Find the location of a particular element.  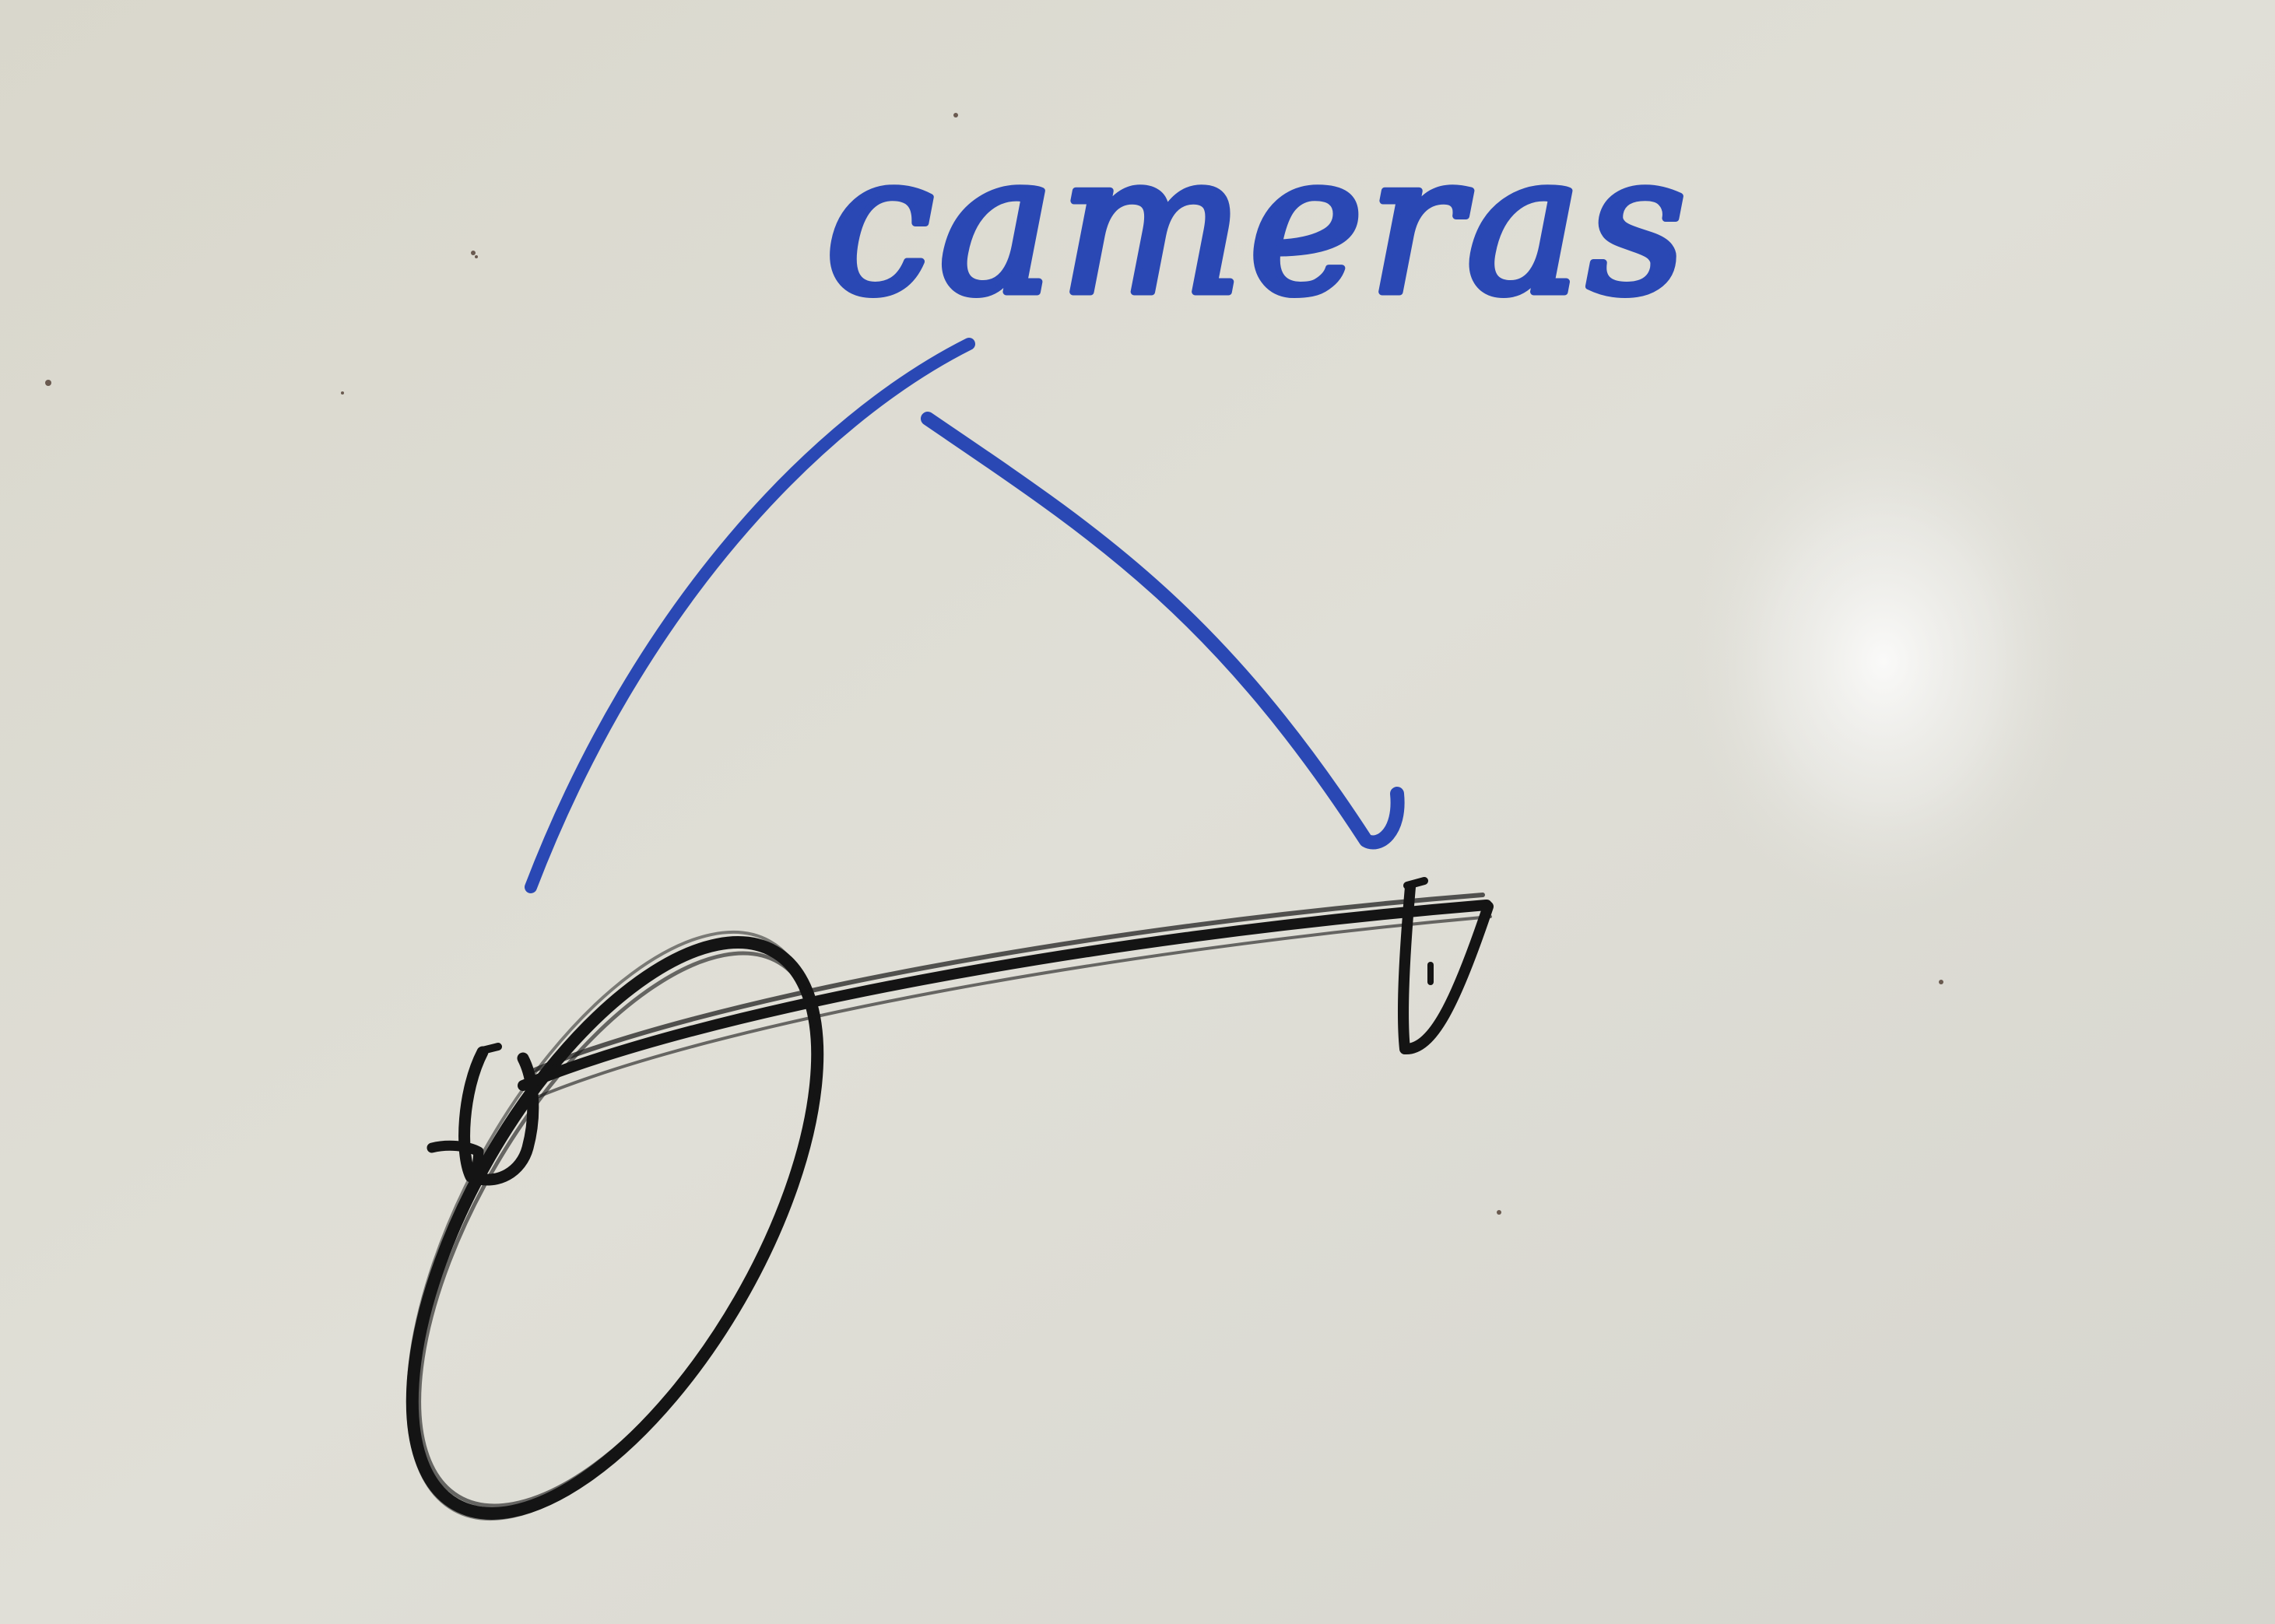

cameras-label: cameras is located at coordinates (1258, 225).